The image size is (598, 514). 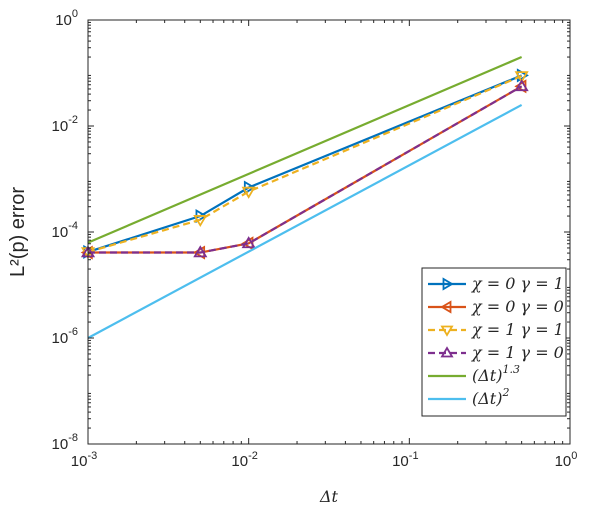 I want to click on x-tick-label: 10⁻¹, so click(x=405, y=460).